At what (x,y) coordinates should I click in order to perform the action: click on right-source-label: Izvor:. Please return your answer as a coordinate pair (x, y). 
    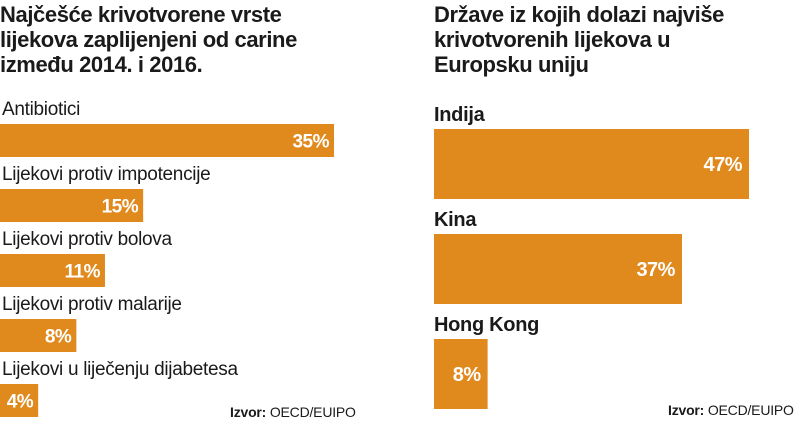
    Looking at the image, I should click on (686, 410).